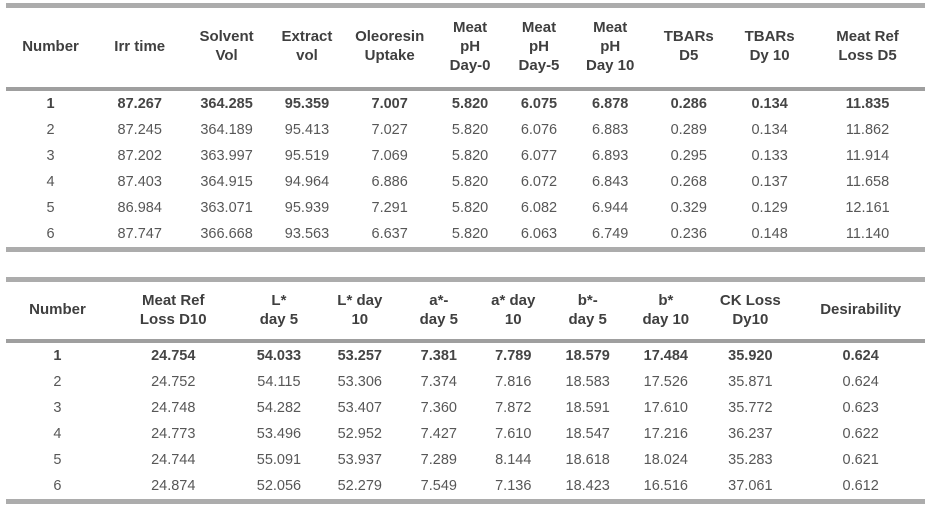 The height and width of the screenshot is (525, 931). What do you see at coordinates (860, 460) in the screenshot?
I see `cell: 0.621` at bounding box center [860, 460].